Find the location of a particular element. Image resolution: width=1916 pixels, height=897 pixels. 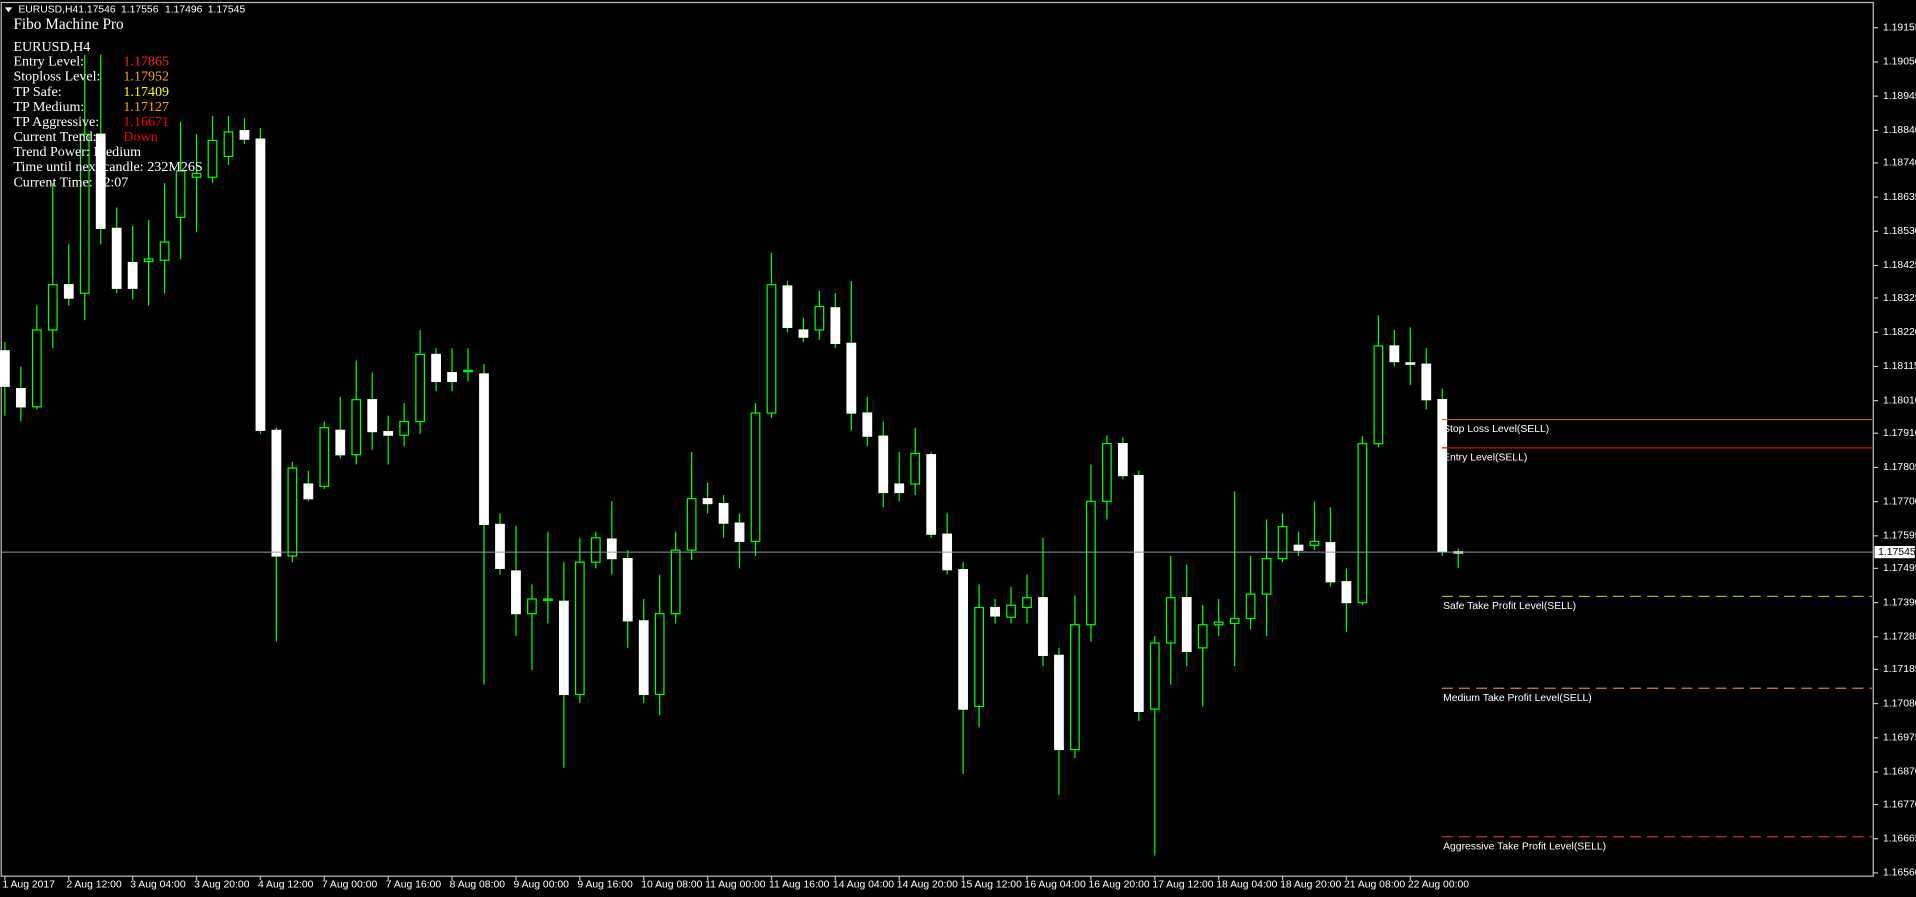

y-tick-label: 1.18325 is located at coordinates (1899, 298).